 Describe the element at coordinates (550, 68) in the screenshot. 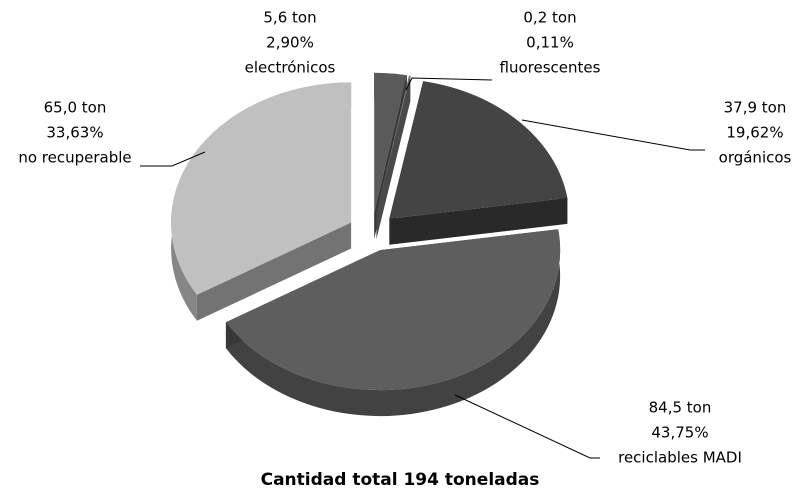

I see `category-label: fluorescentes` at that location.